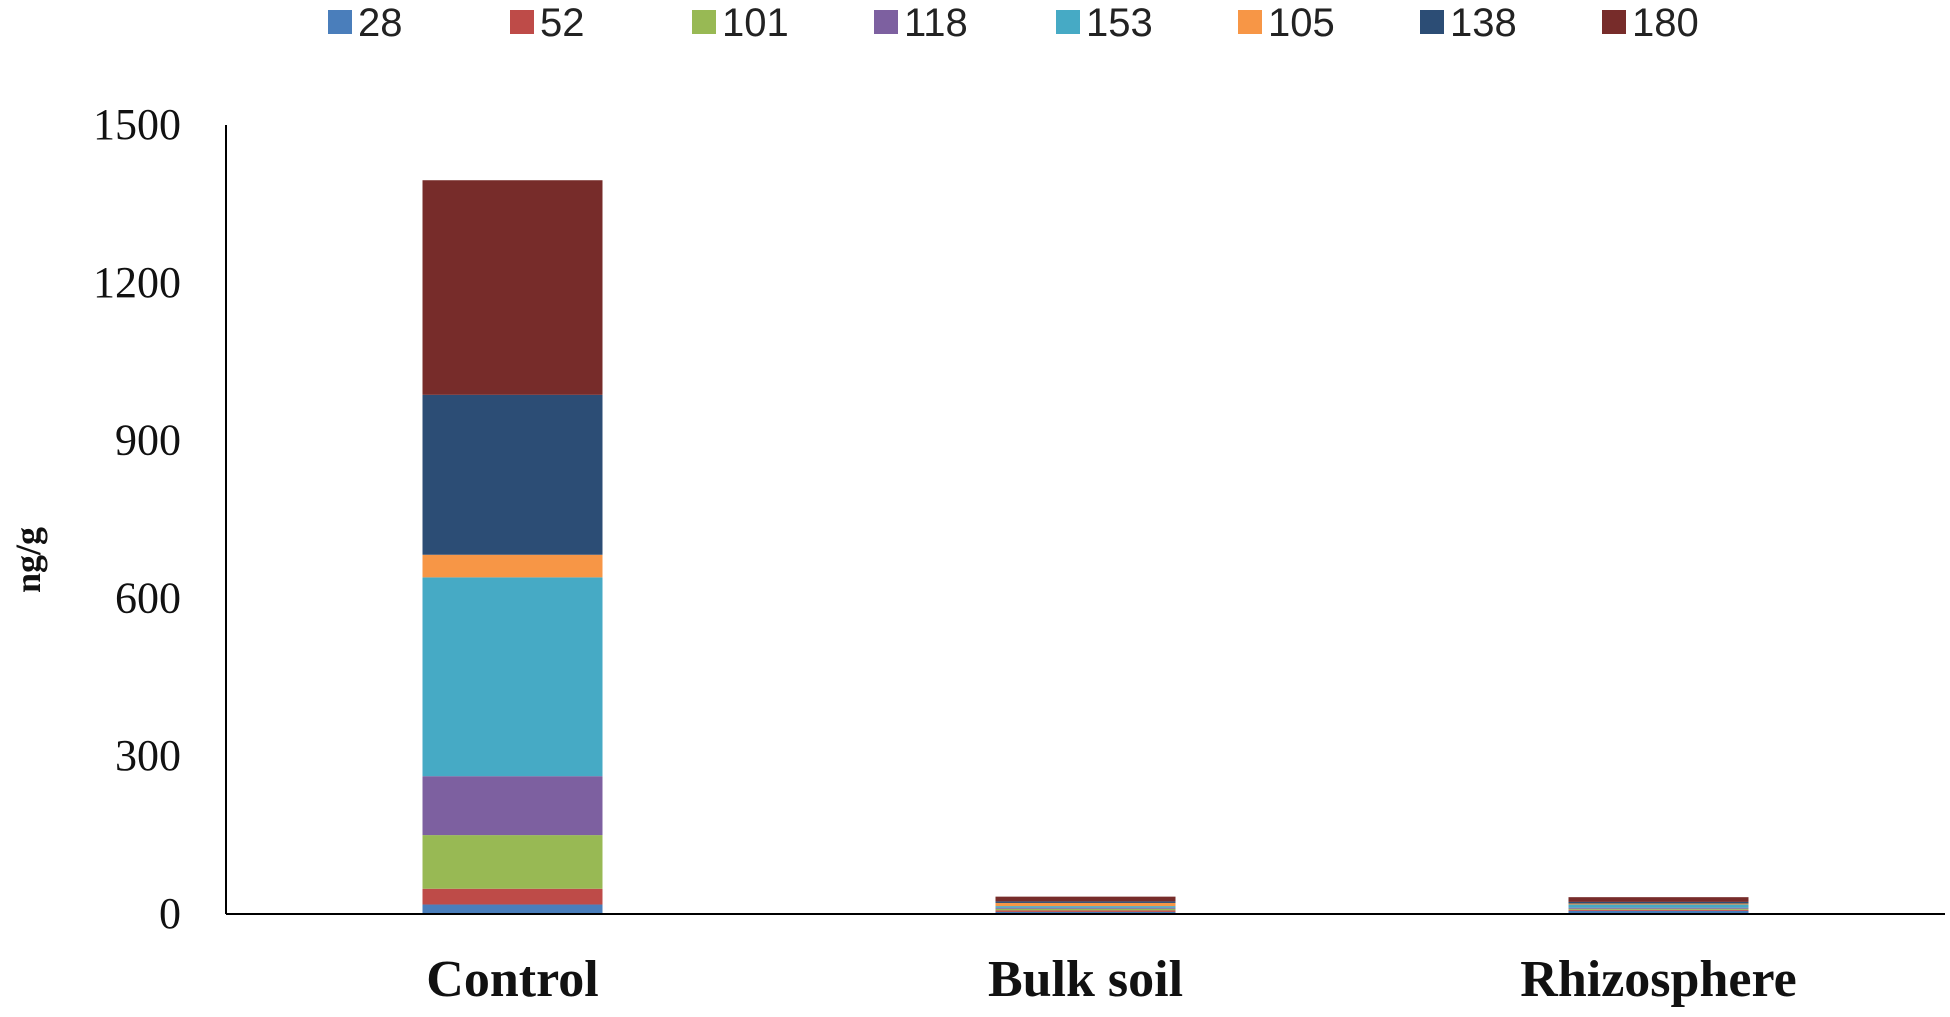  I want to click on bar-segment-28-rhizosphere, so click(1658, 912).